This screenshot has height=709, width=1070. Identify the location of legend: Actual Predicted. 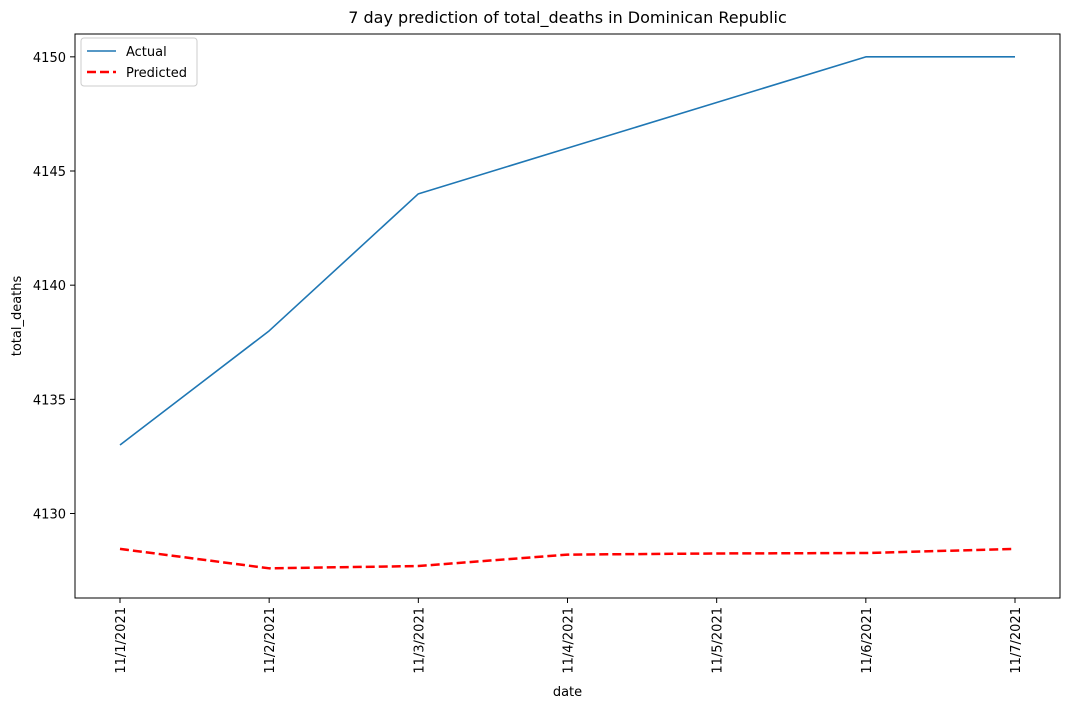
(139, 62).